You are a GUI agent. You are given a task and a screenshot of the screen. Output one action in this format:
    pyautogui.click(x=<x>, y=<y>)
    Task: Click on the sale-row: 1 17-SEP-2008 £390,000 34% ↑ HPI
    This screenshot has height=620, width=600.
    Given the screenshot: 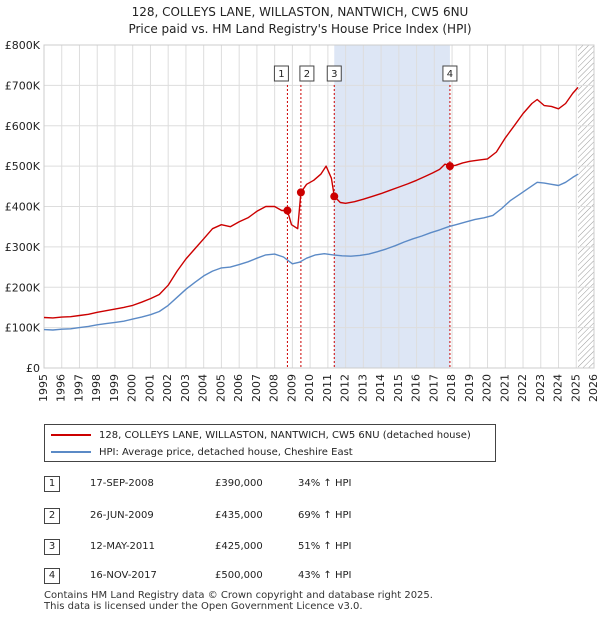 What is the action you would take?
    pyautogui.click(x=300, y=484)
    